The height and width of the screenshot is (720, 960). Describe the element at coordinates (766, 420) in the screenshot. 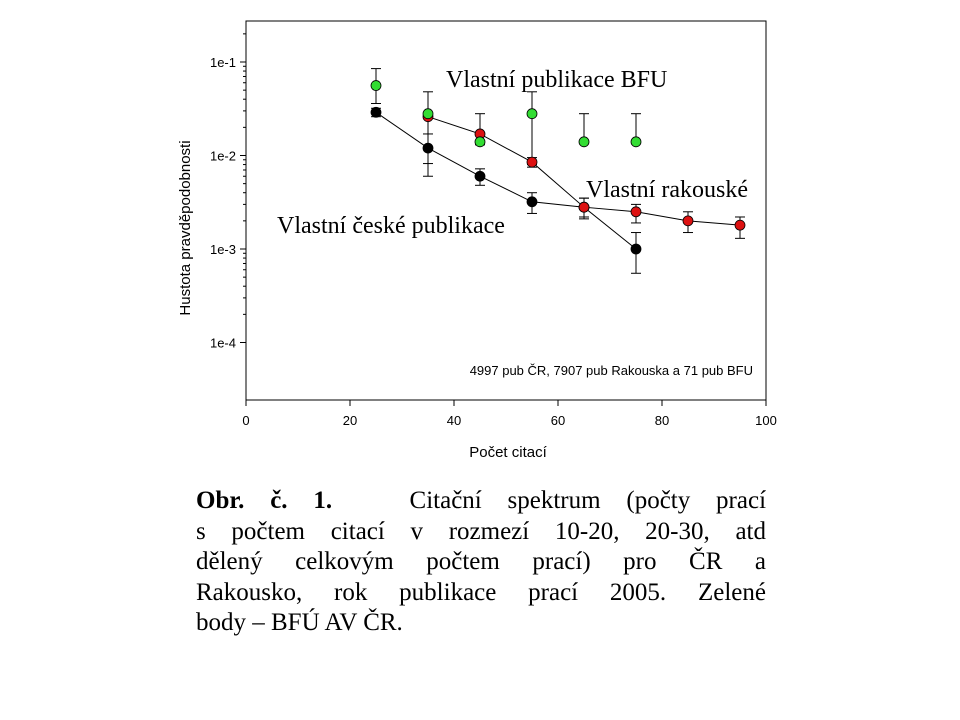

I see `x-tick-label: 100` at that location.